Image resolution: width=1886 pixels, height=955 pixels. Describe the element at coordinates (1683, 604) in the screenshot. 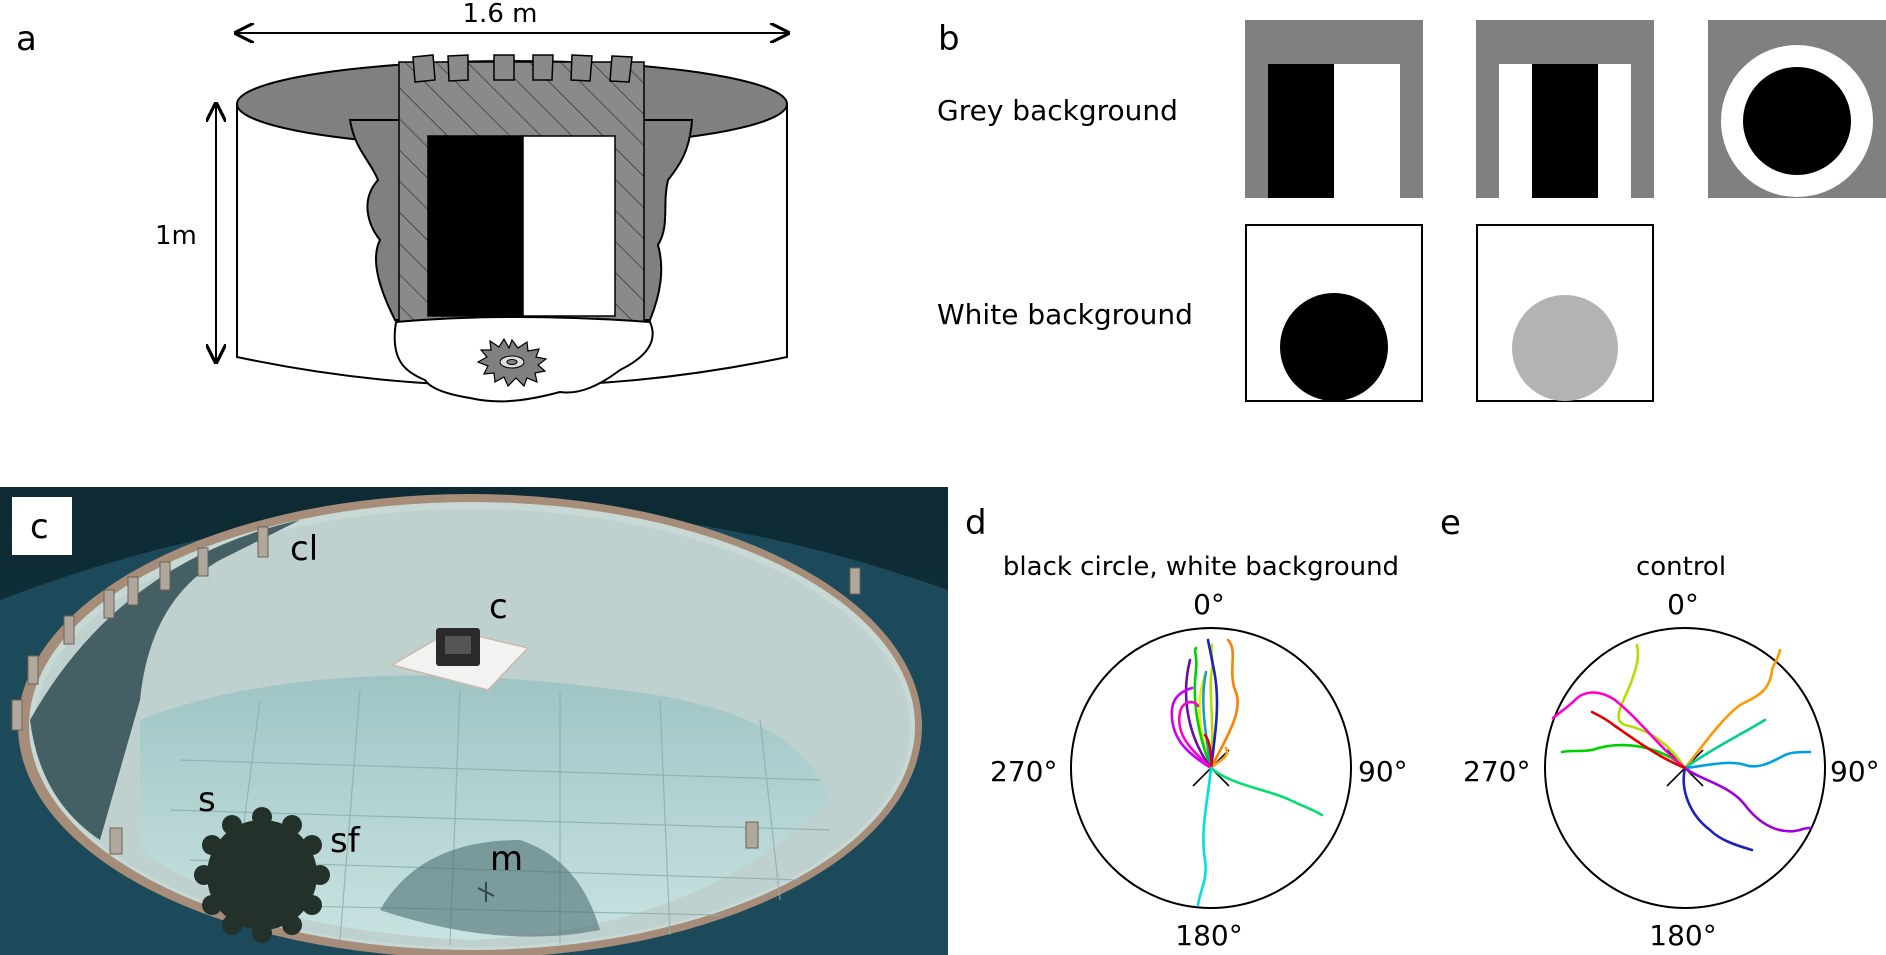

I see `panel-e-angle-top: 0°` at that location.